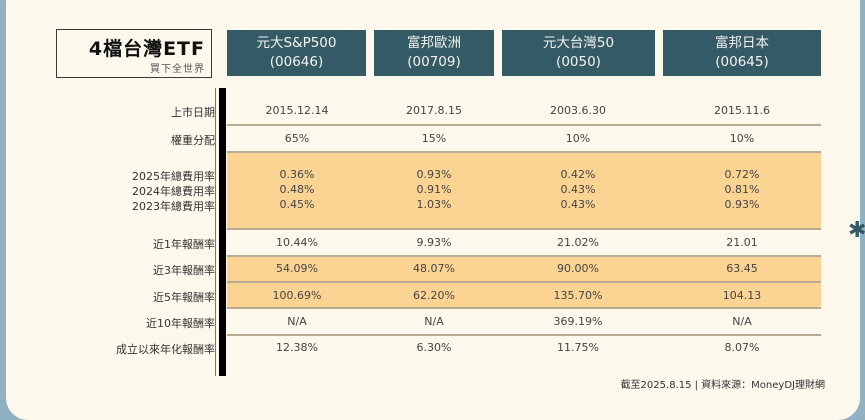 Image resolution: width=865 pixels, height=420 pixels. I want to click on source-footer: 截至2025.8.15 | 資料來源：MoneyDJ理財網, so click(722, 385).